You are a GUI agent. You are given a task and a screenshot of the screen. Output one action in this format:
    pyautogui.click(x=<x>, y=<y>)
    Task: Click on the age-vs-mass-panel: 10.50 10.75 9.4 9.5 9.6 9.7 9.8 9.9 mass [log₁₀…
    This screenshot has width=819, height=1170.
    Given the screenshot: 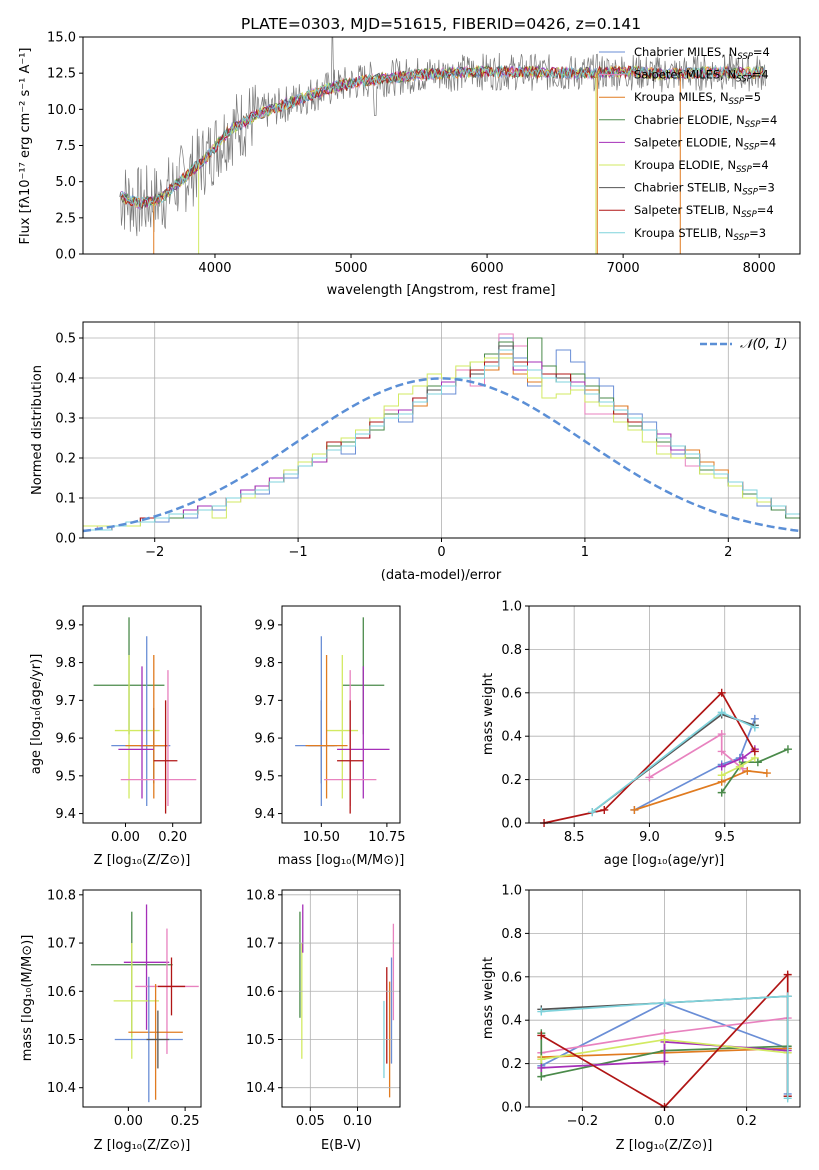 What is the action you would take?
    pyautogui.click(x=329, y=736)
    